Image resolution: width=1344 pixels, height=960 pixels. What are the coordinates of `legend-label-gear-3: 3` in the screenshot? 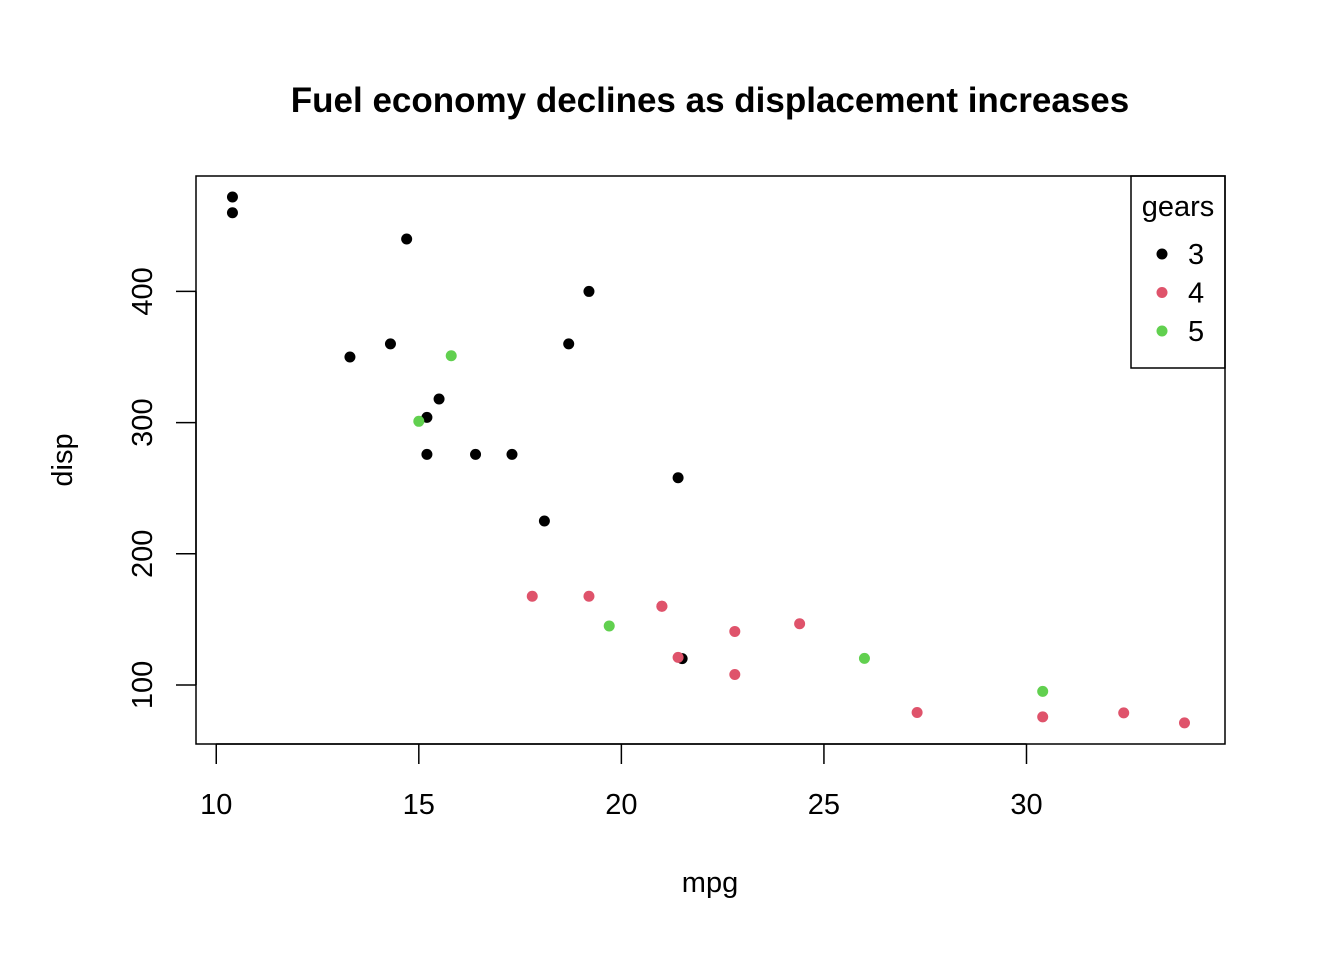 It's located at (1196, 255).